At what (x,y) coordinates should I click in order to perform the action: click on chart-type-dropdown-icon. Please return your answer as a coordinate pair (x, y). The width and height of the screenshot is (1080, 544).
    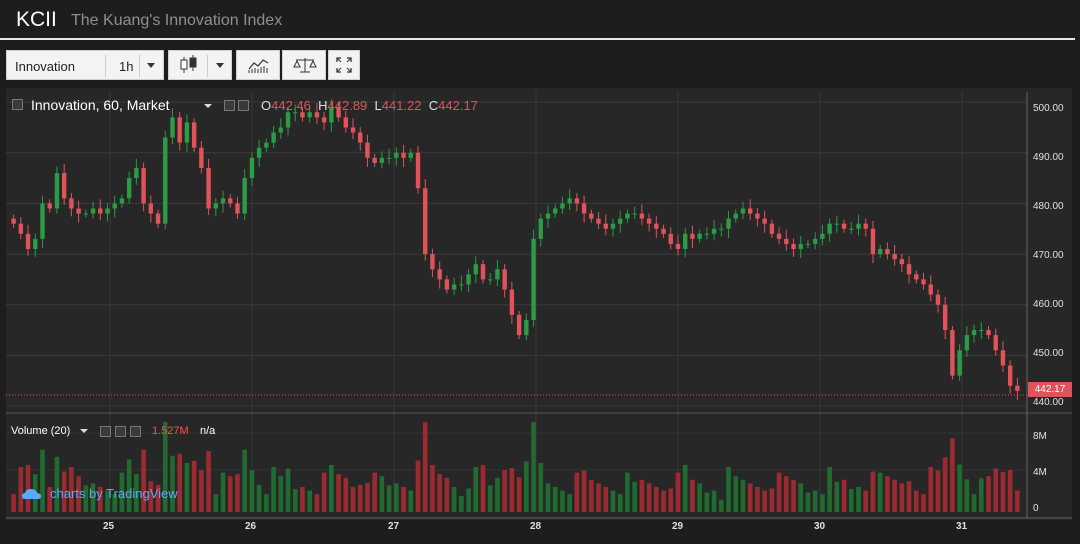
    Looking at the image, I should click on (220, 65).